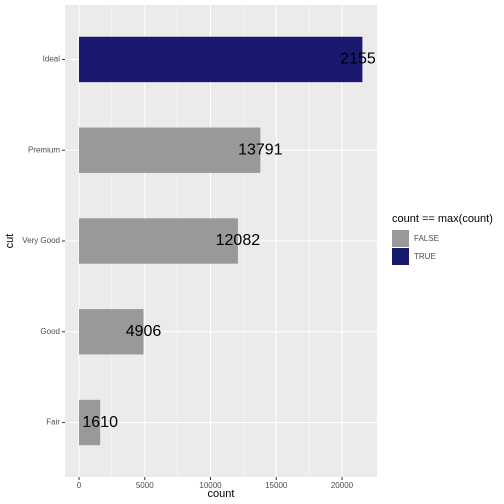  I want to click on data-label: 13791, so click(260, 149).